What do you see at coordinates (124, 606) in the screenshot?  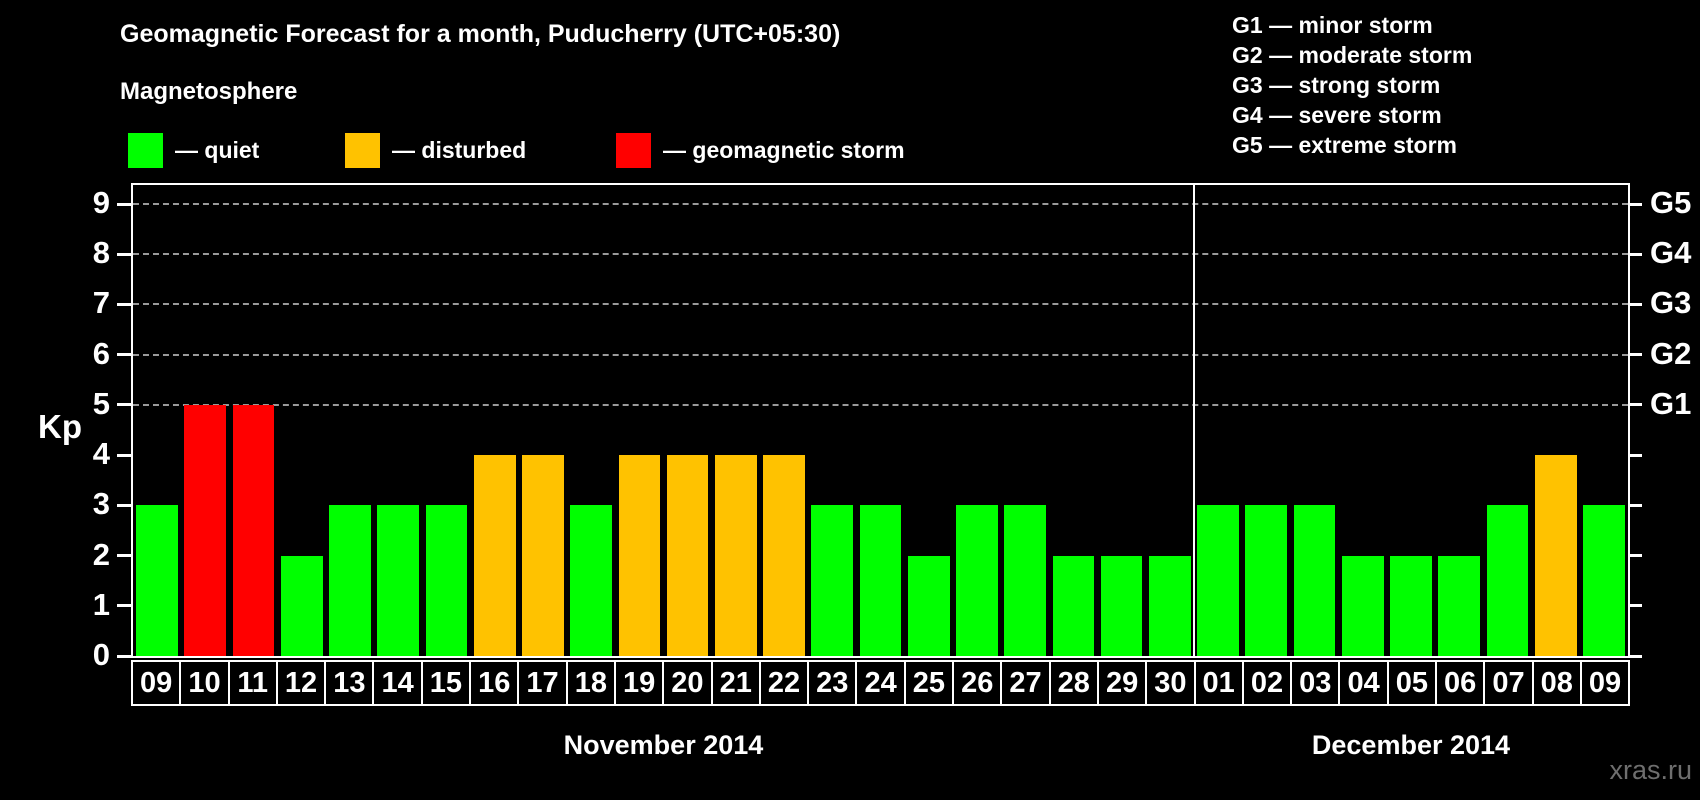 I see `left-tick-kp1` at bounding box center [124, 606].